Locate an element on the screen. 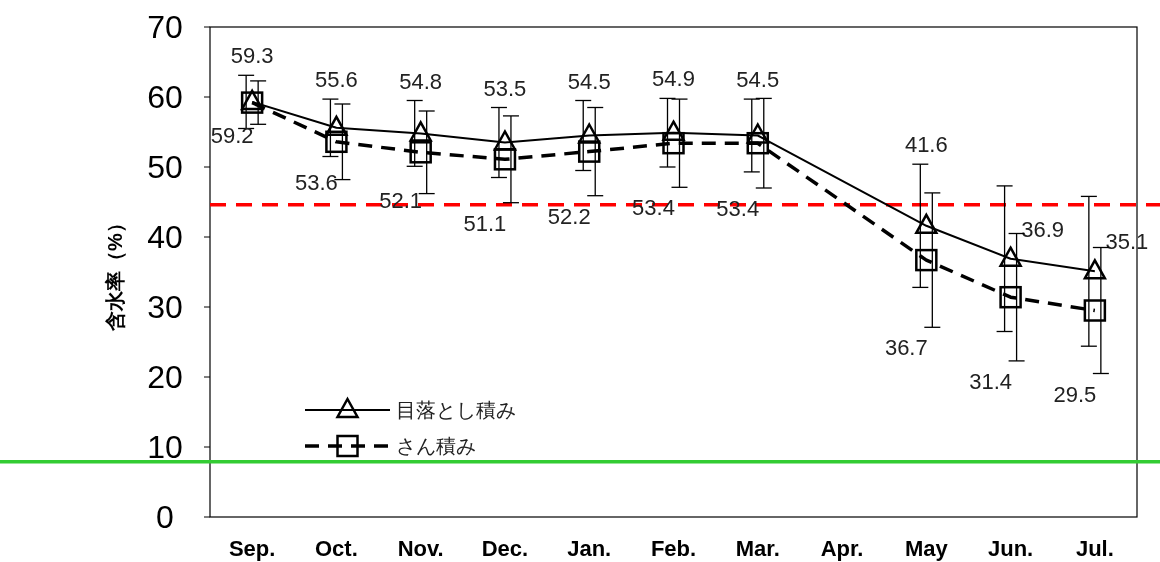 This screenshot has width=1160, height=562. y-tick-label: 50 is located at coordinates (165, 167).